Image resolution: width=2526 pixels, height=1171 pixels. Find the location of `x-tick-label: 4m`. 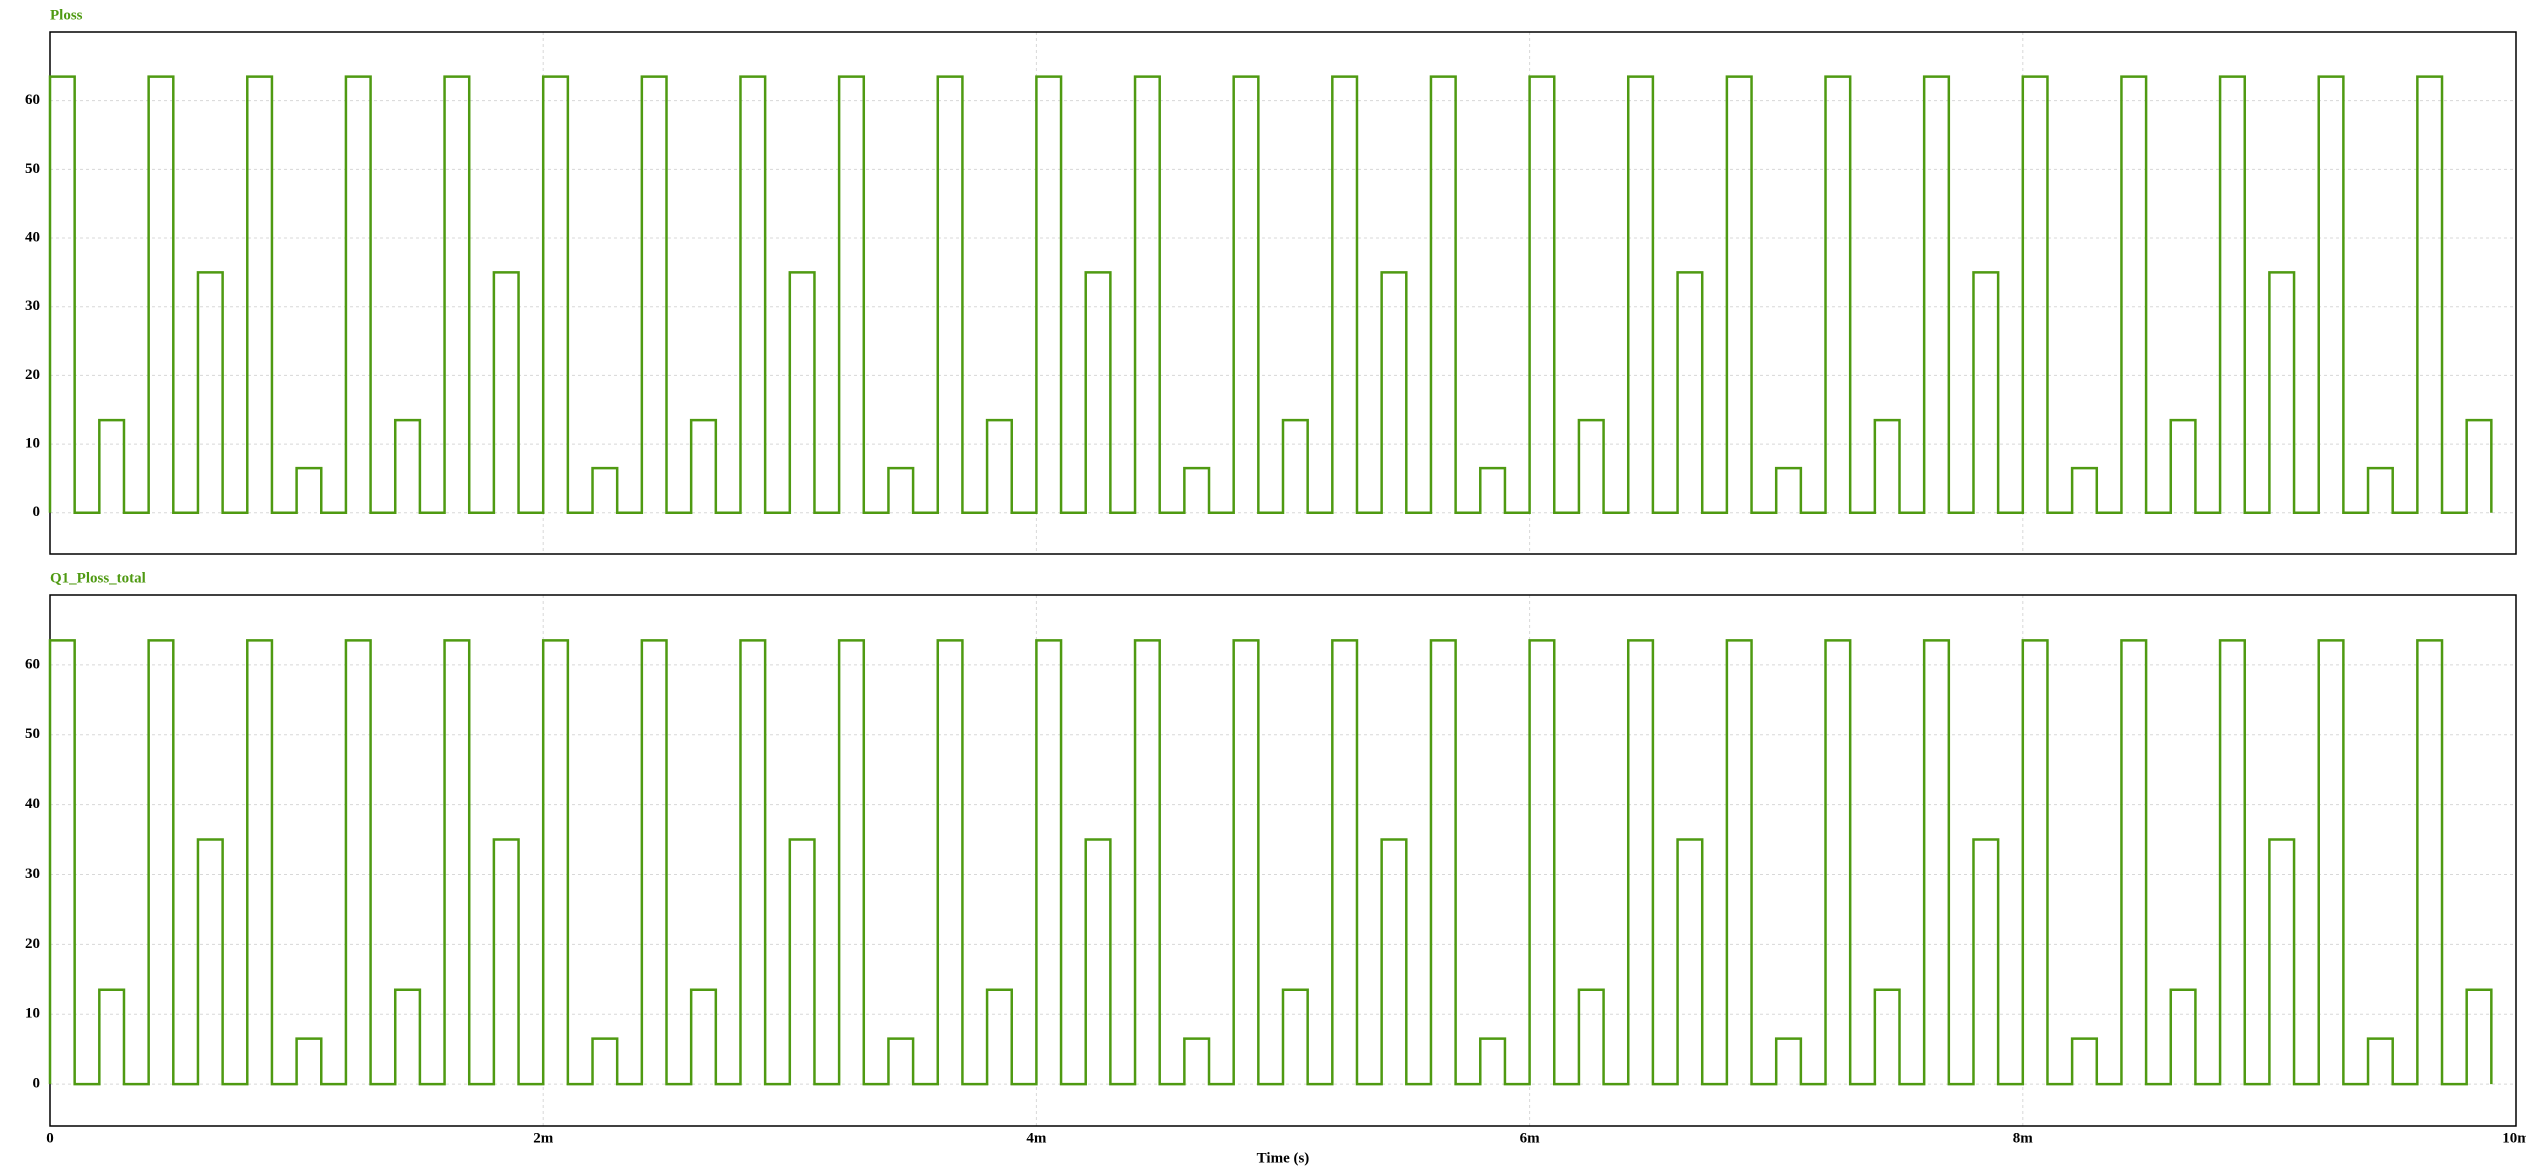

x-tick-label: 4m is located at coordinates (1036, 1138).